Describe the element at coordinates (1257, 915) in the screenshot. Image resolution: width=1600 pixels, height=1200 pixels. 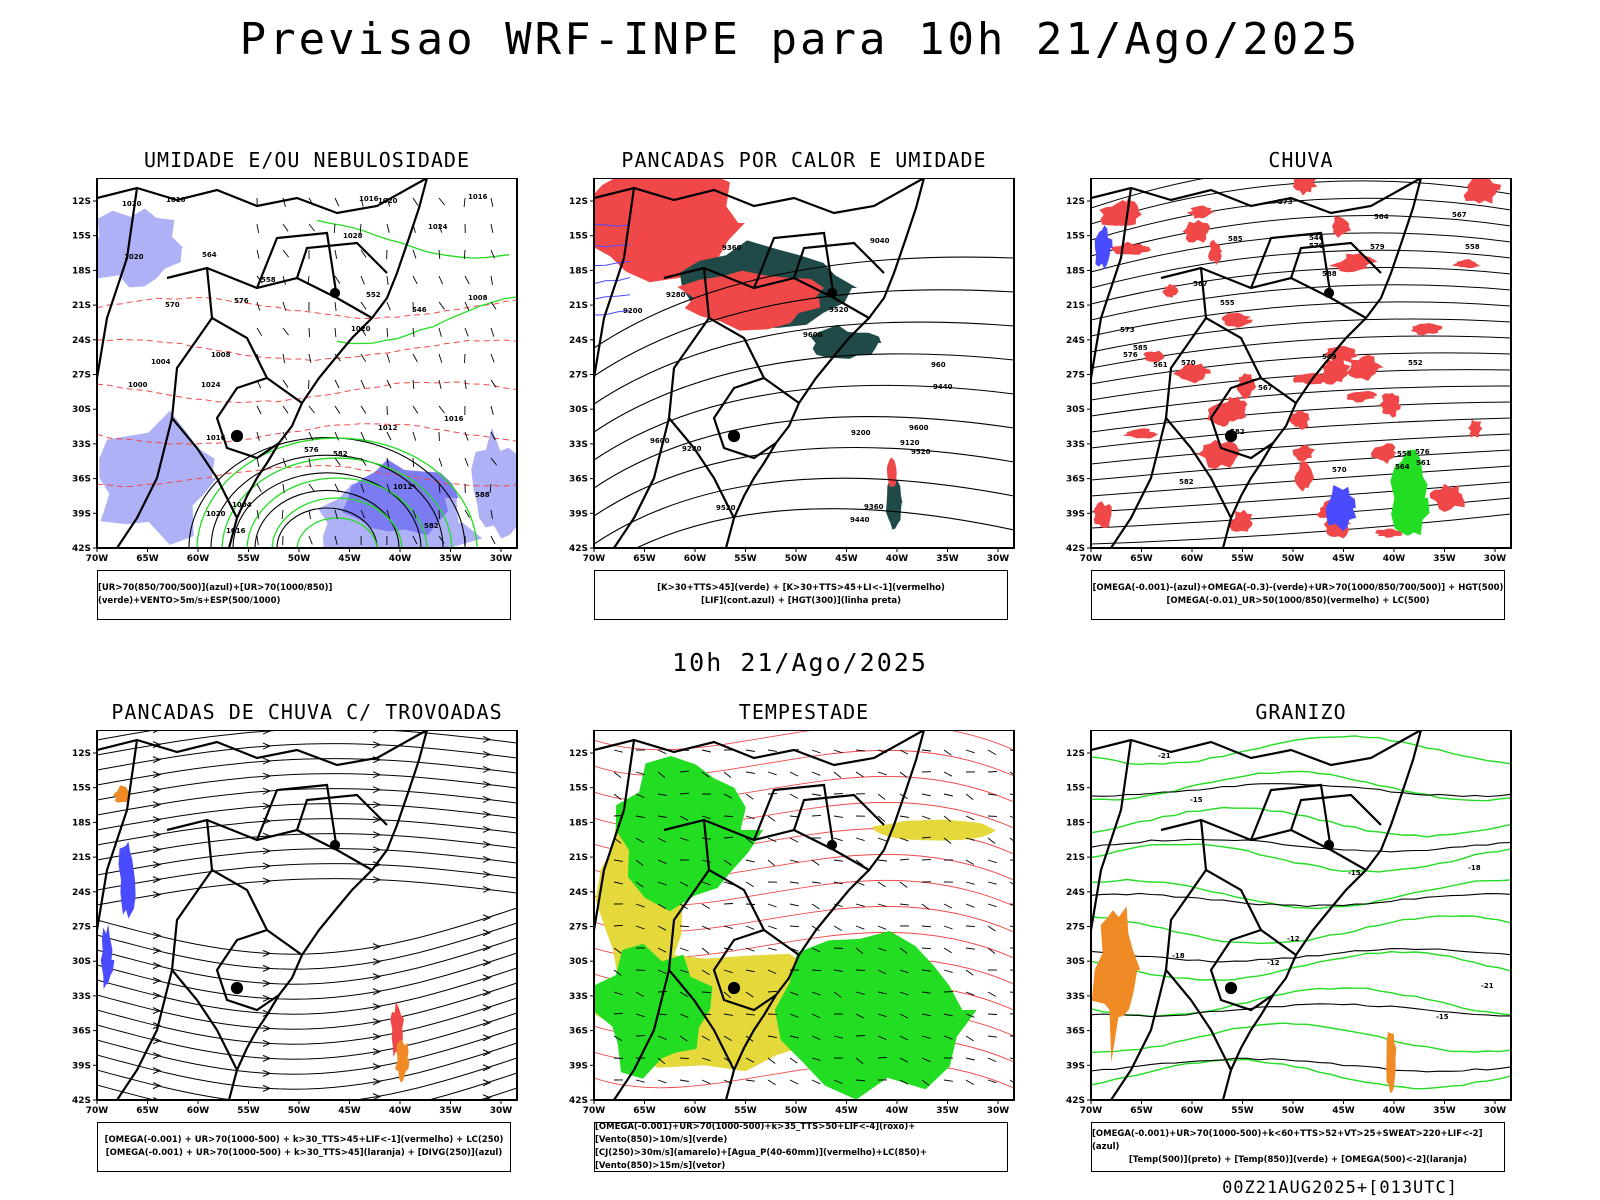
I see `political-borders` at that location.